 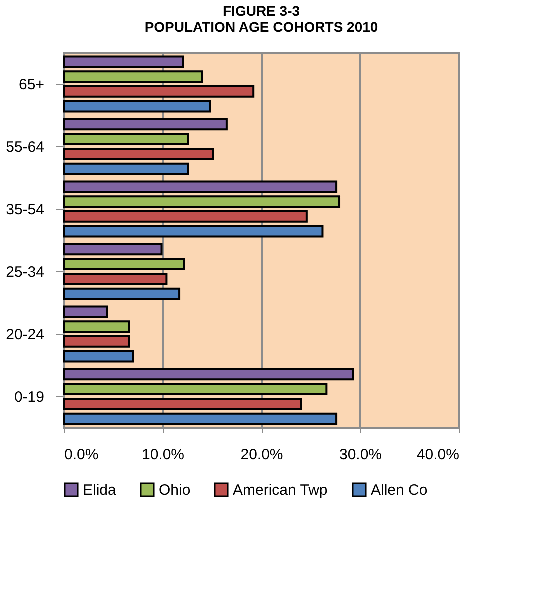 What do you see at coordinates (360, 455) in the screenshot?
I see `x-tick-label: 30.0%` at bounding box center [360, 455].